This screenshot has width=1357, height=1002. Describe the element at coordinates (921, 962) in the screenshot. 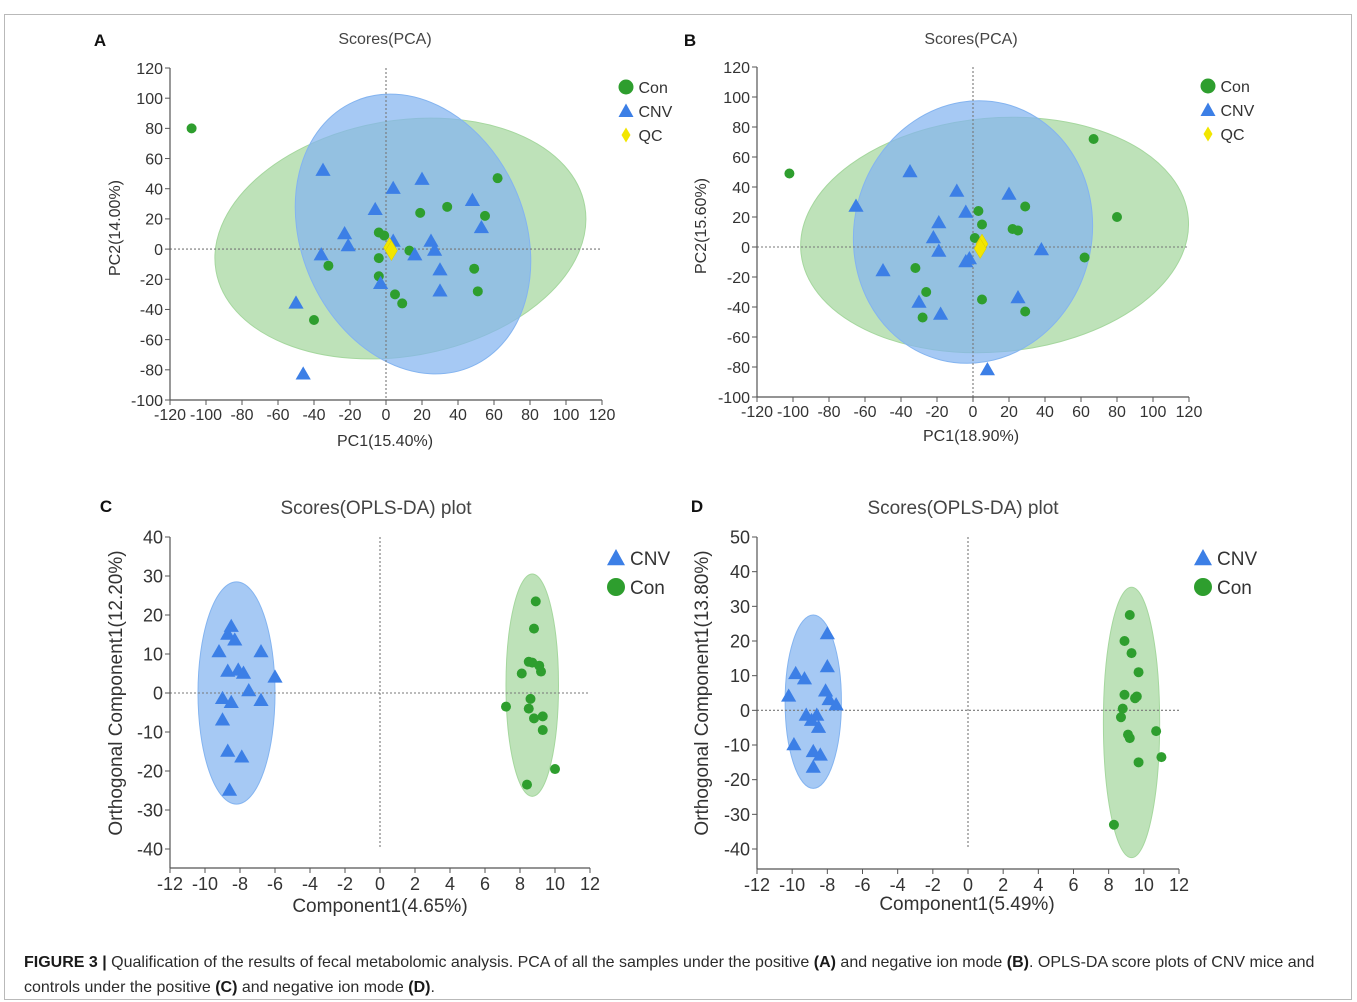

I see `caption-text-2: and negative ion mode` at that location.